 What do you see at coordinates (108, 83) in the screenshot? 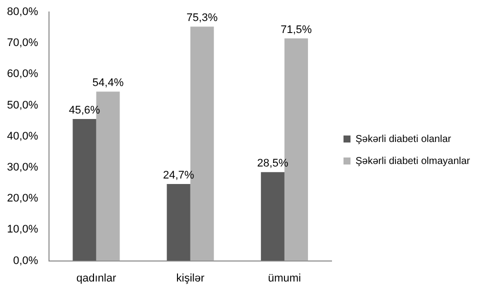
I see `data-label: 54,4%` at bounding box center [108, 83].